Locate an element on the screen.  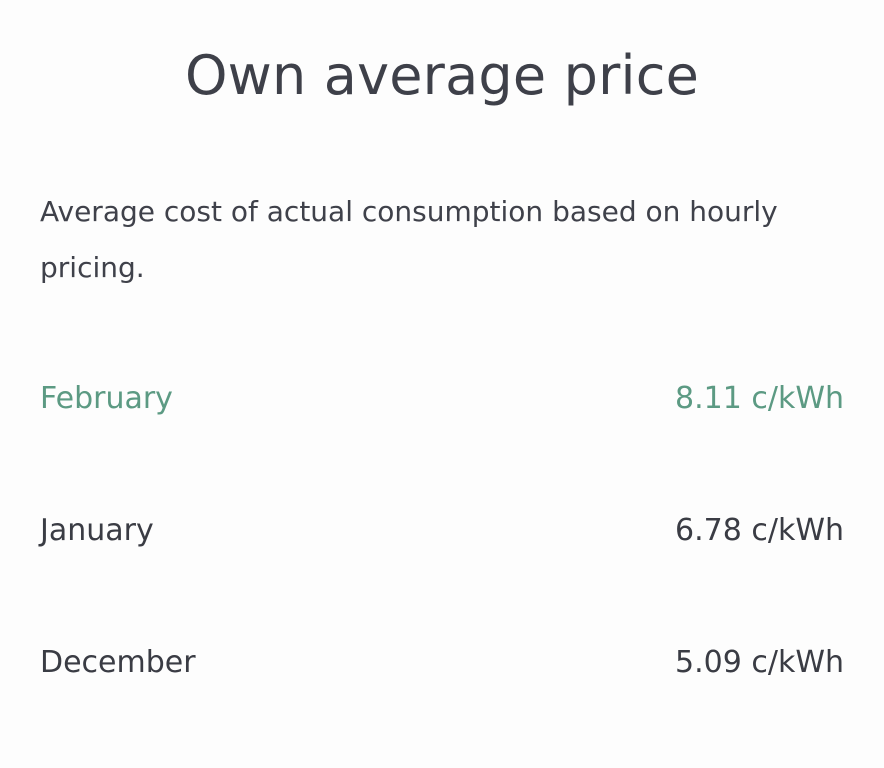
page-title: Own average price is located at coordinates (442, 75).